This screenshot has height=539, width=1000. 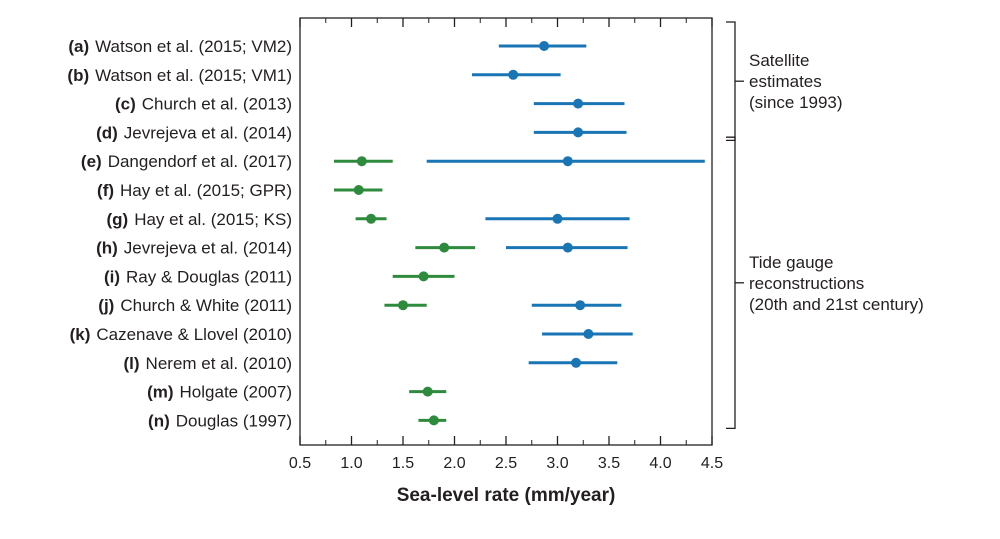 I want to click on row-label: (f) Hay et al. (2015; GPR), so click(x=194, y=190).